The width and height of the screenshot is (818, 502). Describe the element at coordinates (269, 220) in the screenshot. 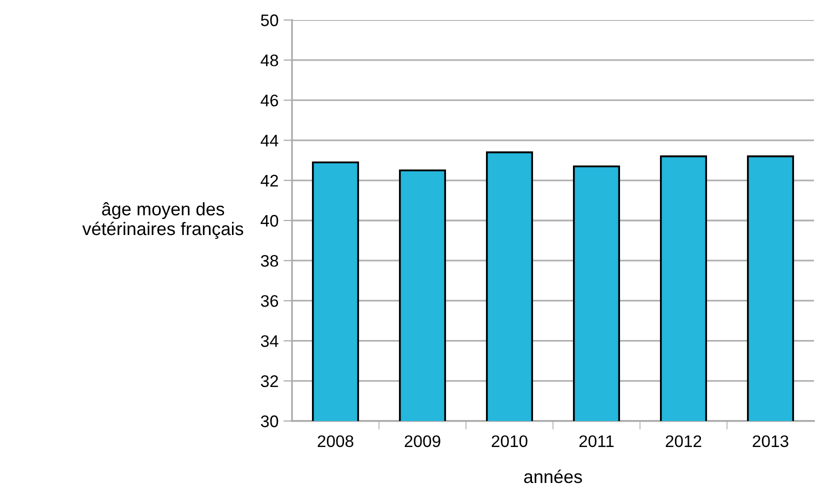

I see `y-tick-label: 40` at that location.